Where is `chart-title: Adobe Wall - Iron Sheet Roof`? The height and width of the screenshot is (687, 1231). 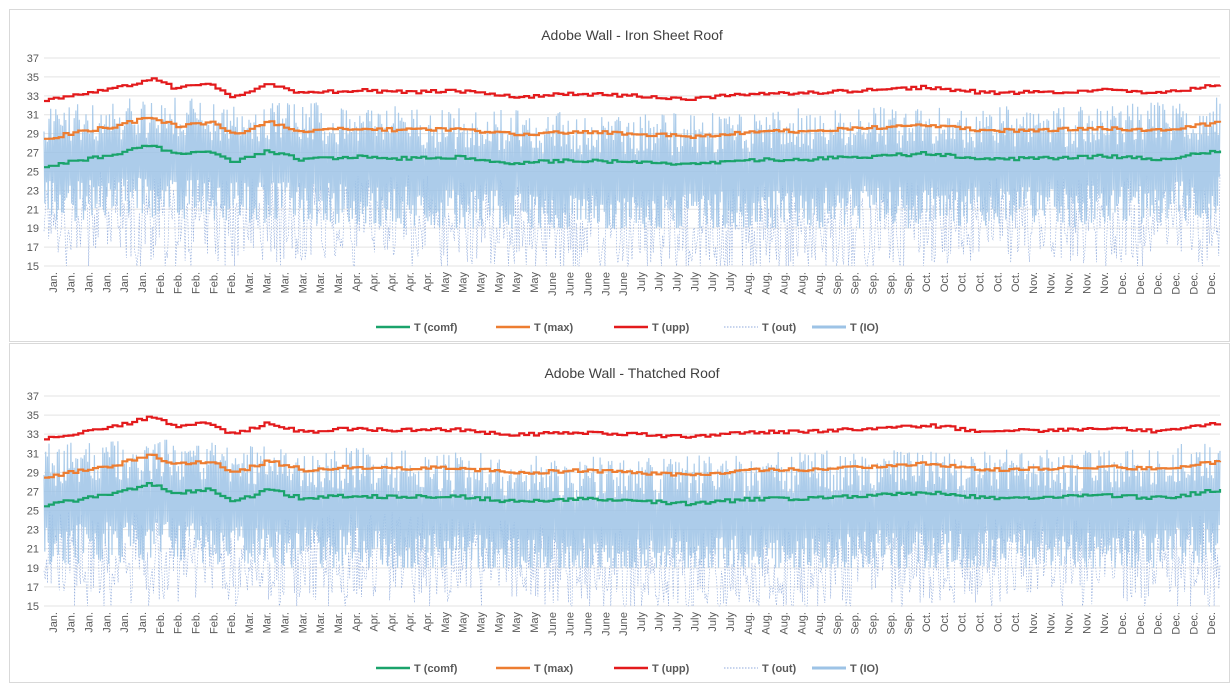 chart-title: Adobe Wall - Iron Sheet Roof is located at coordinates (632, 35).